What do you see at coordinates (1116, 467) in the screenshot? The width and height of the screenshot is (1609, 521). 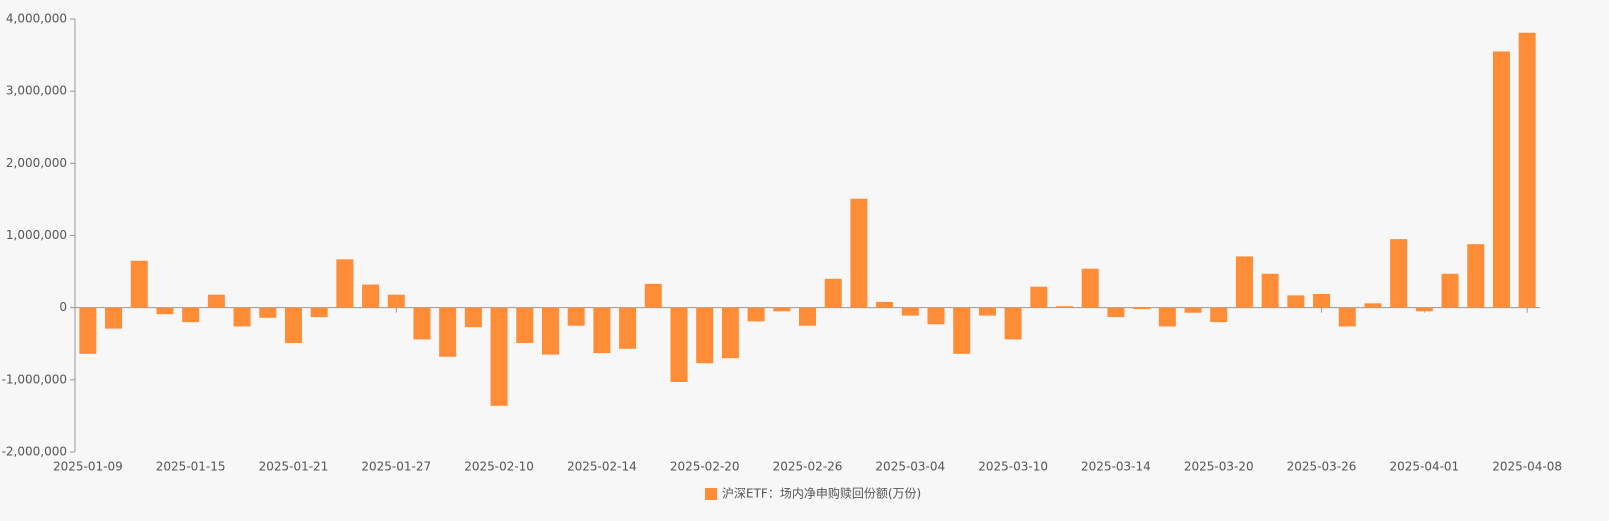 I see `x-tick-label: 2025-03-14` at bounding box center [1116, 467].